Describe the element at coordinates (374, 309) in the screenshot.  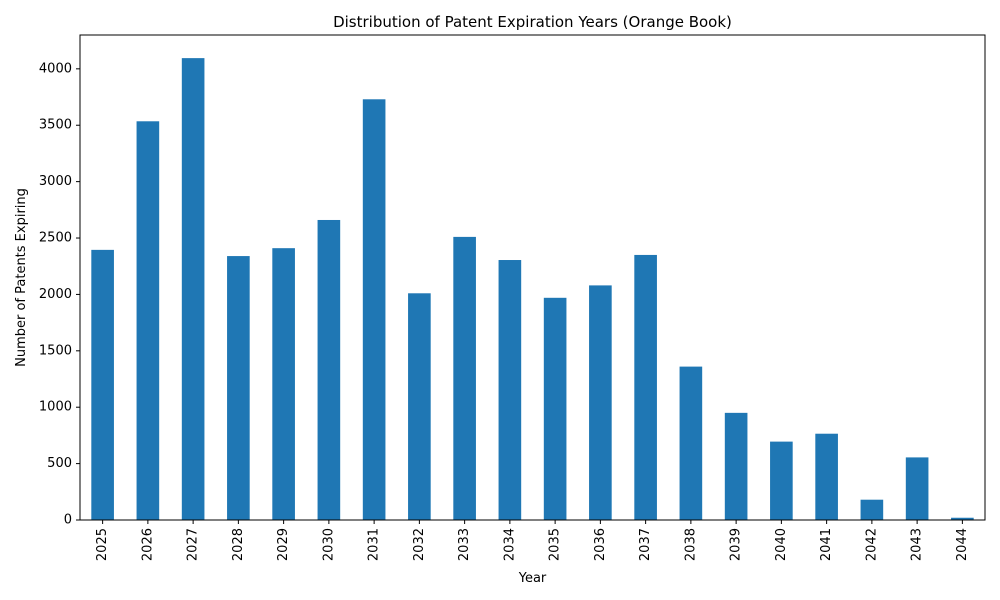
I see `bar-2031` at that location.